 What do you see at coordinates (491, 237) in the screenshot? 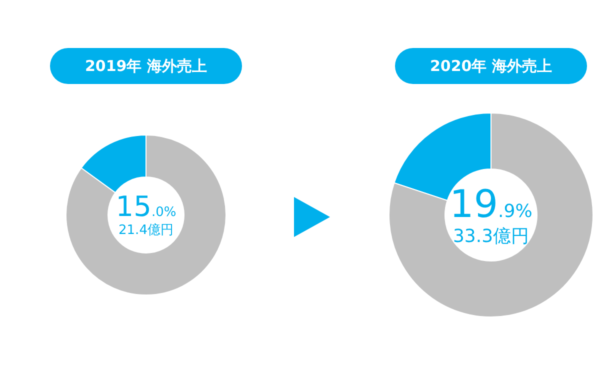
I see `text: 33.3億円` at bounding box center [491, 237].